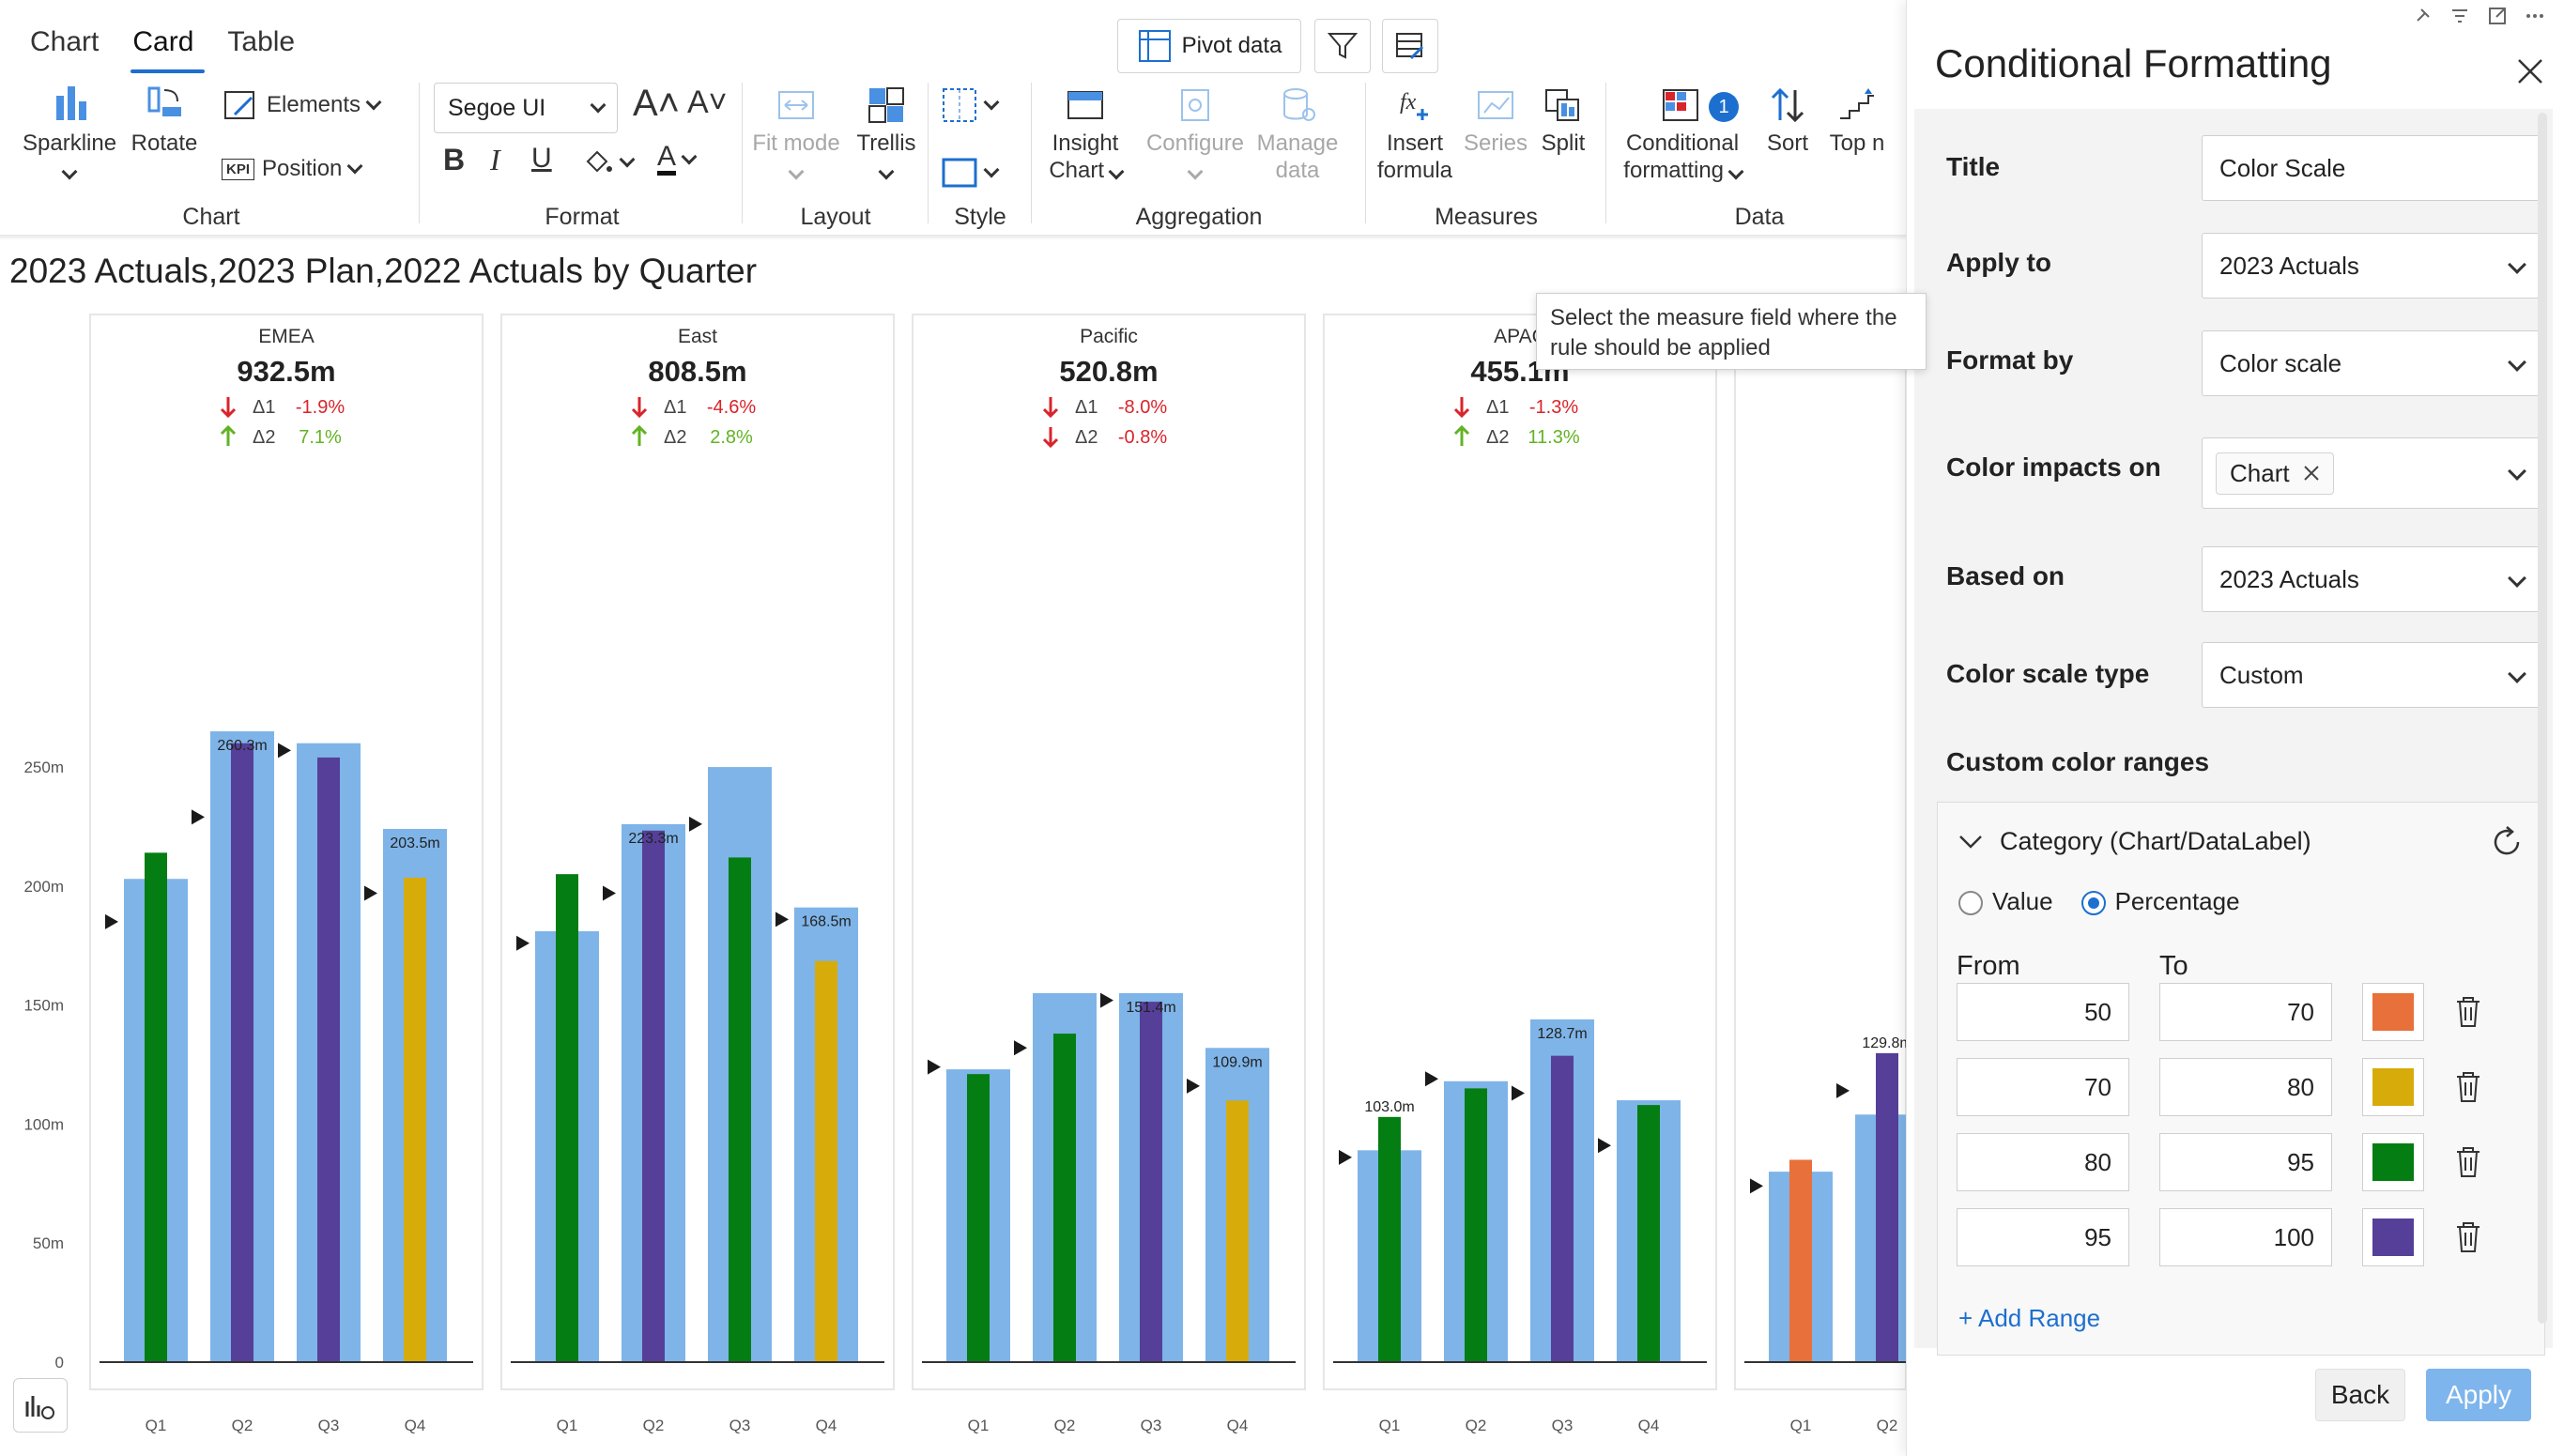 This screenshot has height=1456, width=2564. What do you see at coordinates (1085, 135) in the screenshot?
I see `insight-chart-button: Insight Chart` at bounding box center [1085, 135].